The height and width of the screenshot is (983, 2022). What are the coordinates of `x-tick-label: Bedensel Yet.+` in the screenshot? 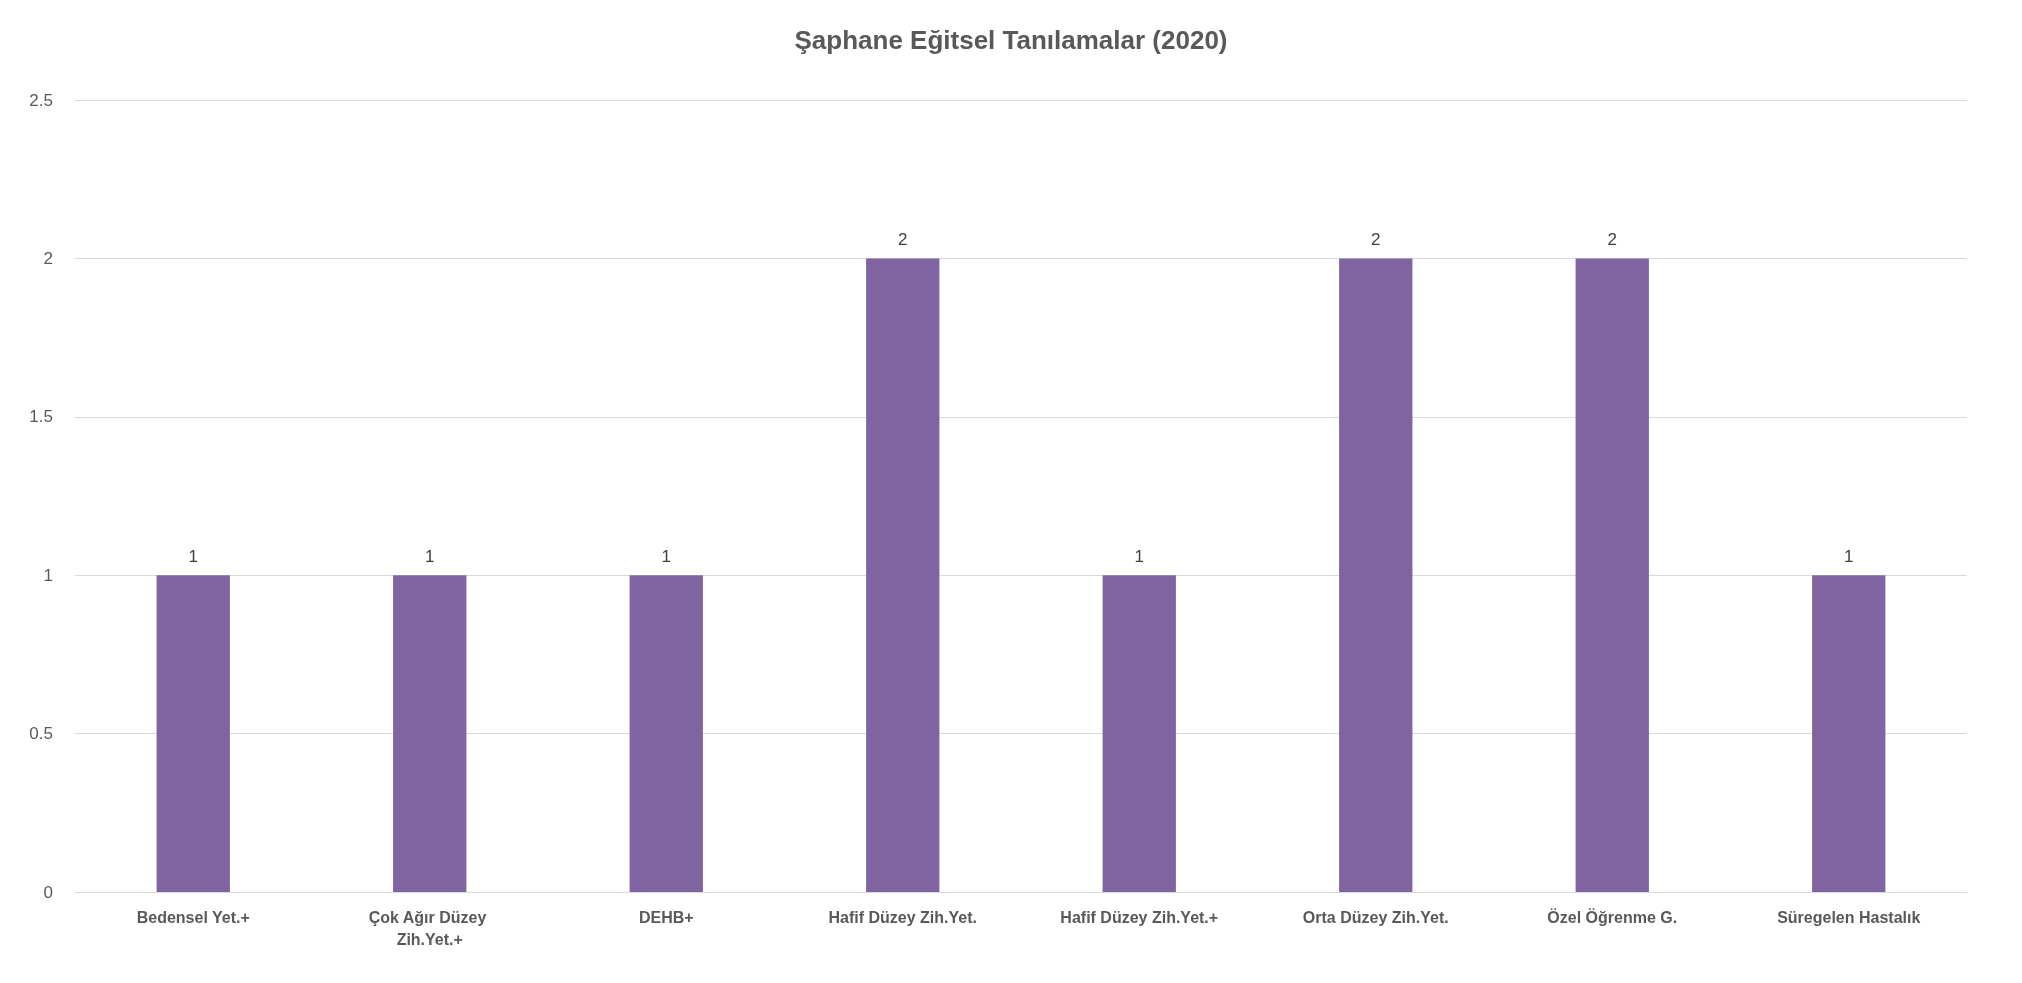 It's located at (193, 917).